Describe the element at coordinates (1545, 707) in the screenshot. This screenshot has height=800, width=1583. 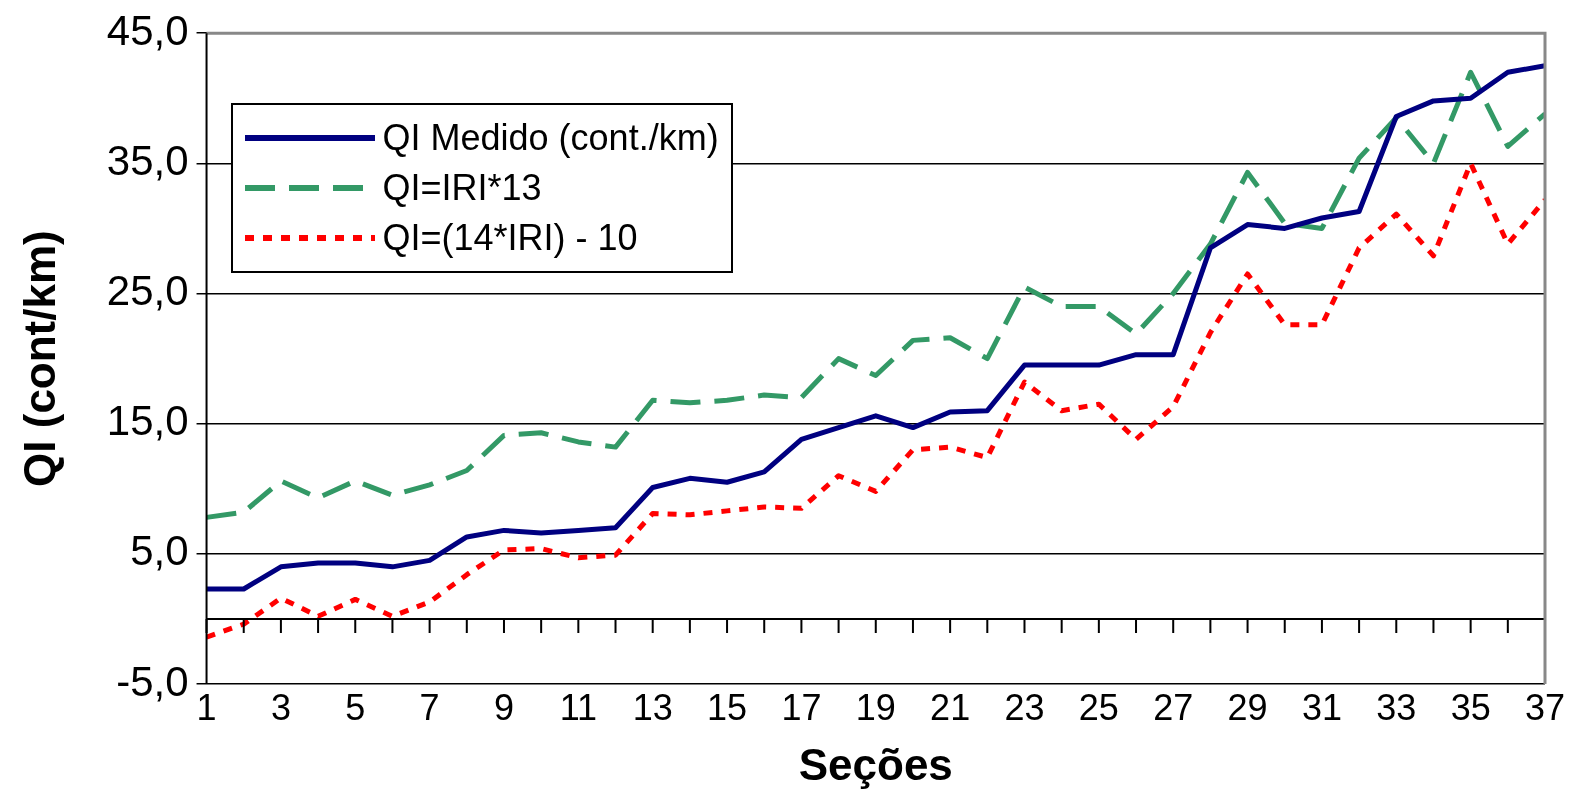
I see `x-tick-label: 37` at that location.